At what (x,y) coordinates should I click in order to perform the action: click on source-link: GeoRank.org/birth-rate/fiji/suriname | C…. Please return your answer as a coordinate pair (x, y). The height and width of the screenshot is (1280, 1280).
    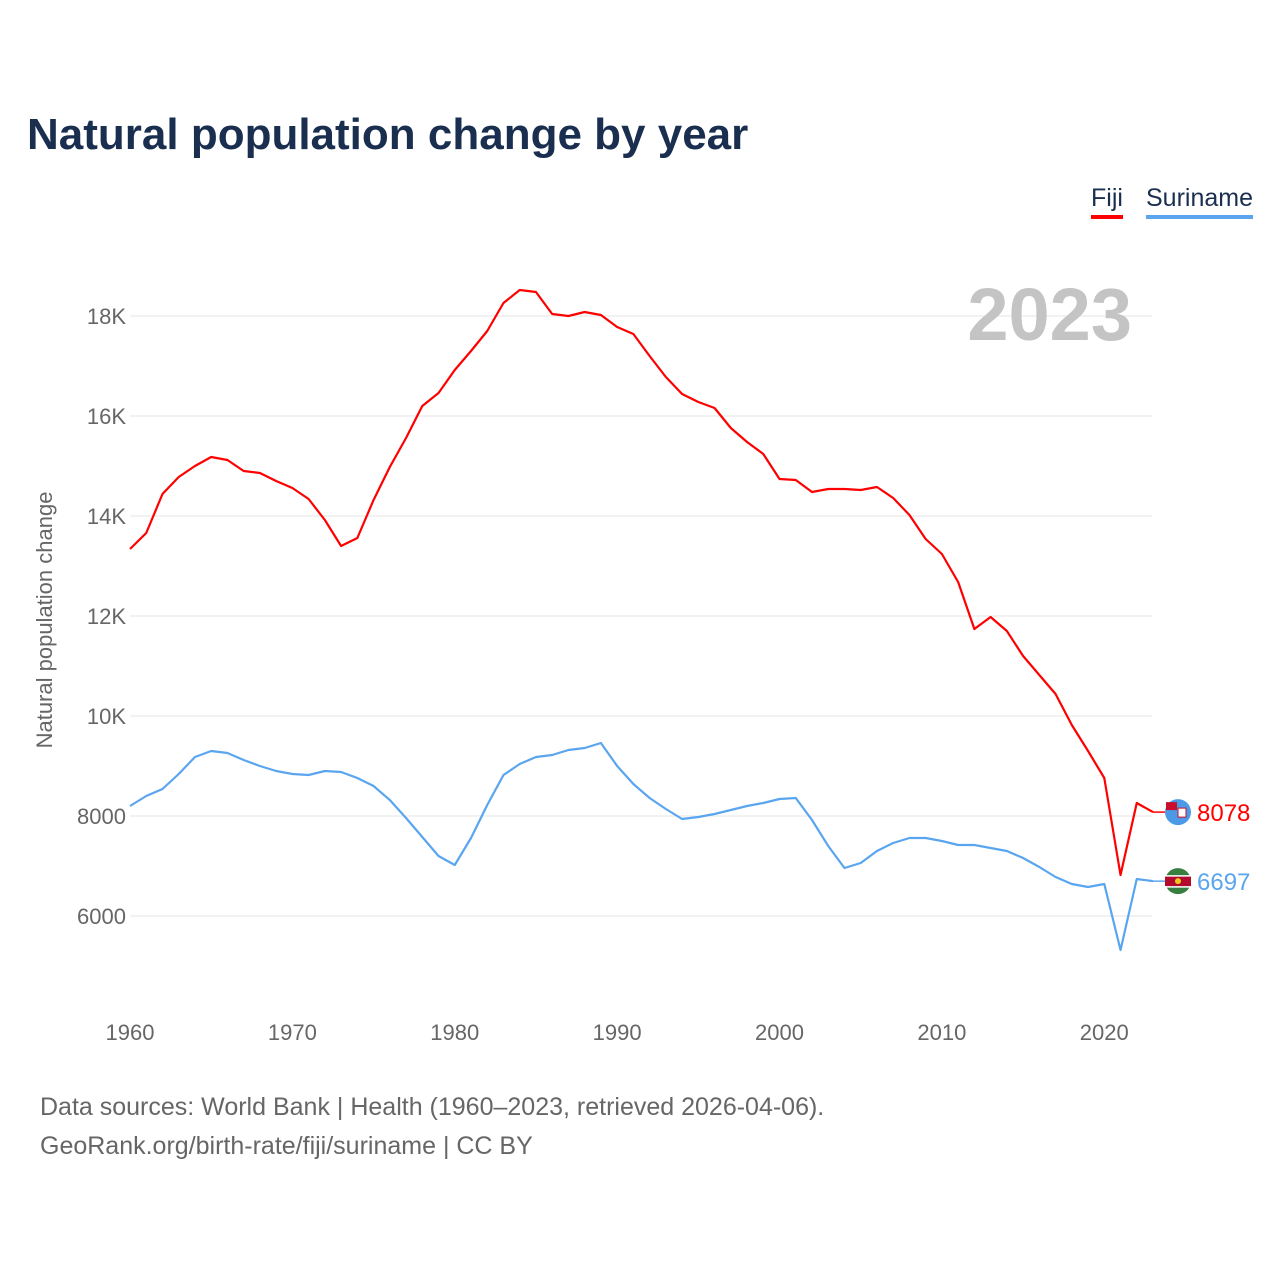
    Looking at the image, I should click on (286, 1146).